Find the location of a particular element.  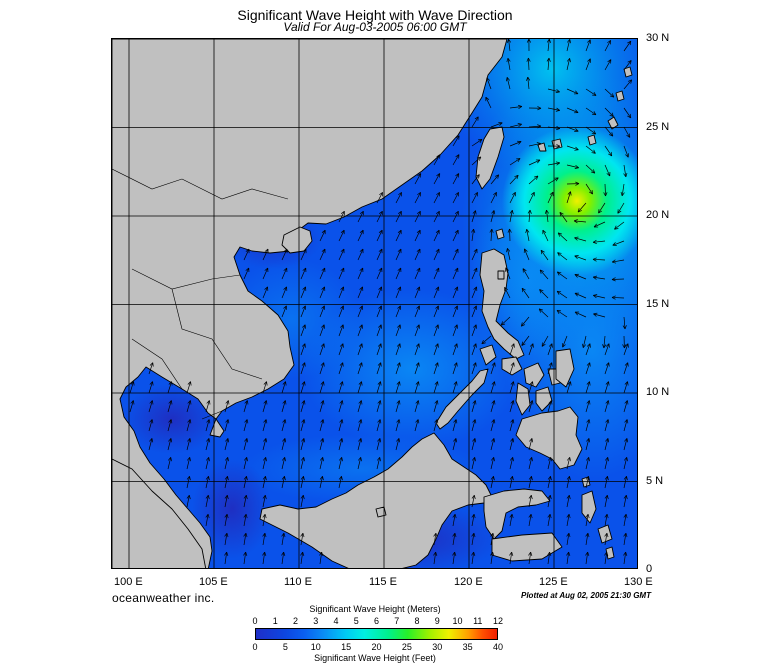

colorbar-meters-tick: 7 is located at coordinates (397, 621).